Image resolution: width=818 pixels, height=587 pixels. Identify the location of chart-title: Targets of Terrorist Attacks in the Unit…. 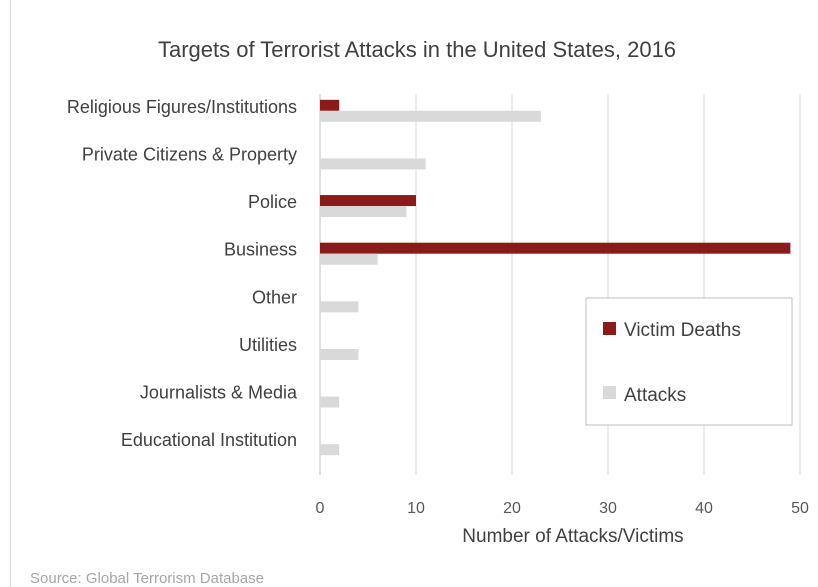
(417, 49).